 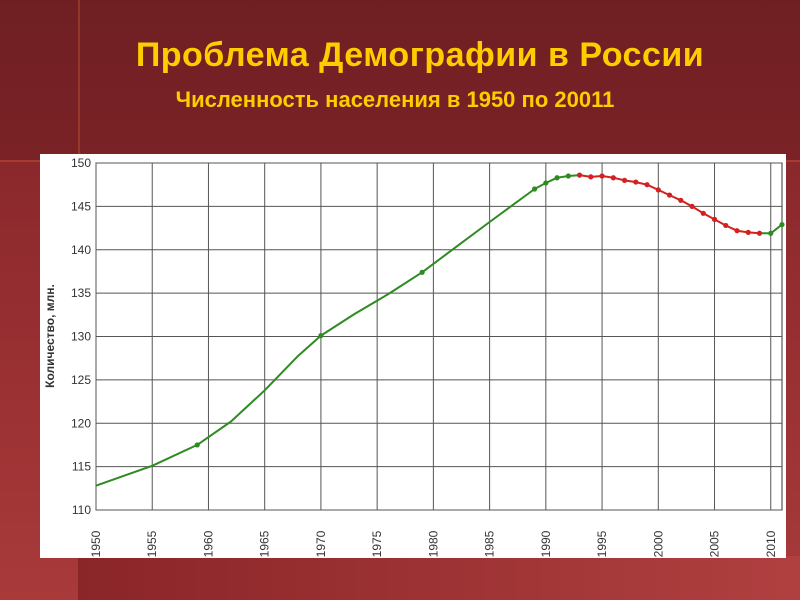 I want to click on x-tick-label: 1950, so click(x=96, y=543).